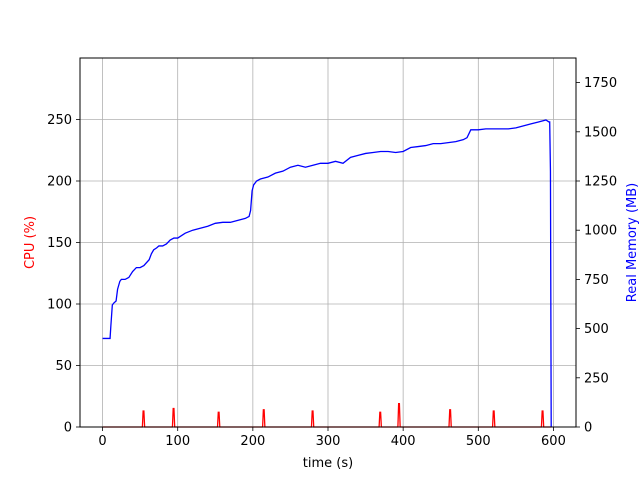  What do you see at coordinates (68, 428) in the screenshot?
I see `y-left-tick-label: 0` at bounding box center [68, 428].